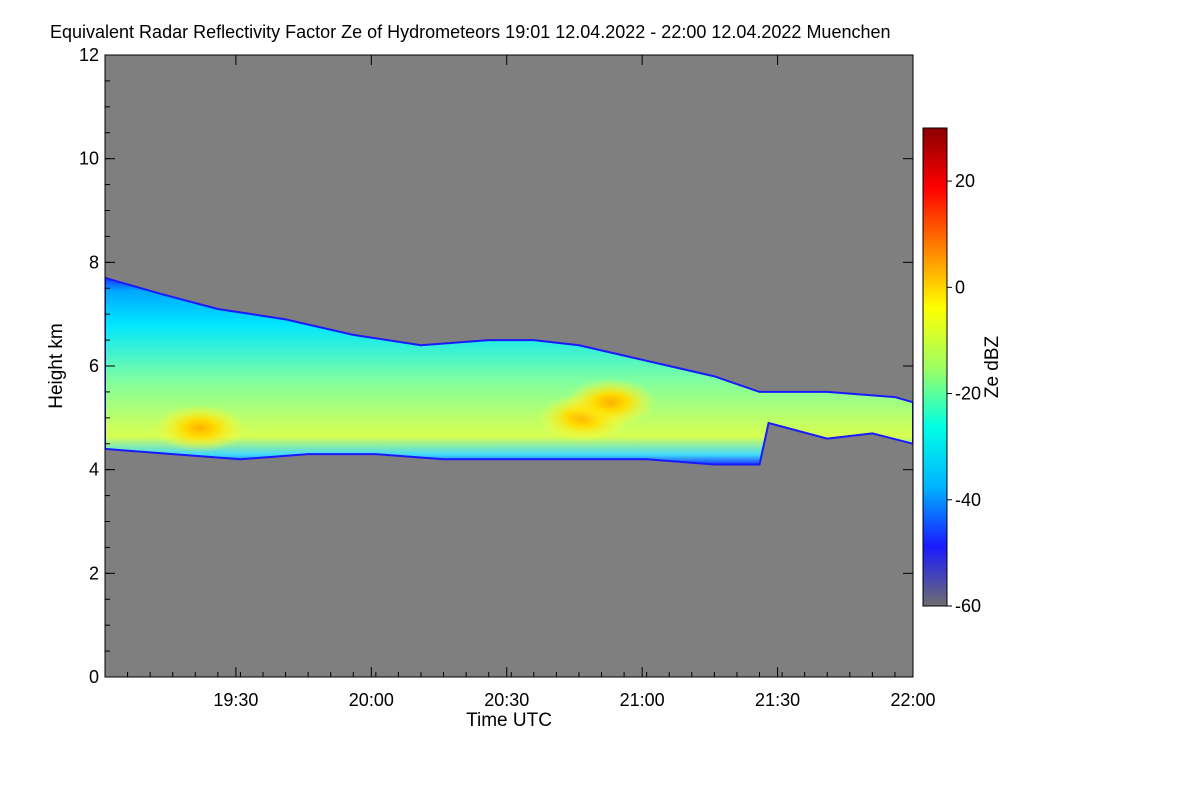 This screenshot has height=805, width=1200. What do you see at coordinates (94, 573) in the screenshot?
I see `y-tick-label: 2` at bounding box center [94, 573].